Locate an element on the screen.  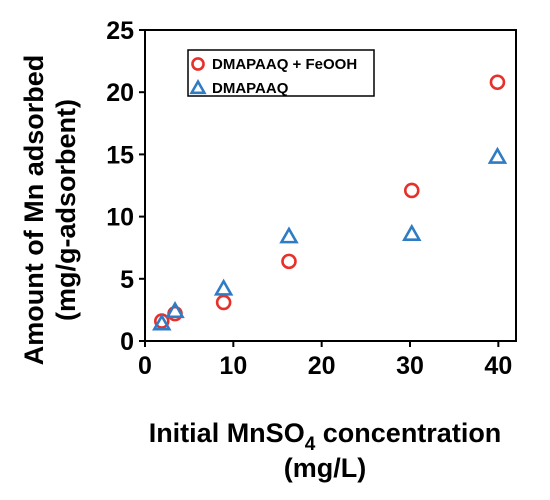
y-tick-label: 20 is located at coordinates (120, 93).